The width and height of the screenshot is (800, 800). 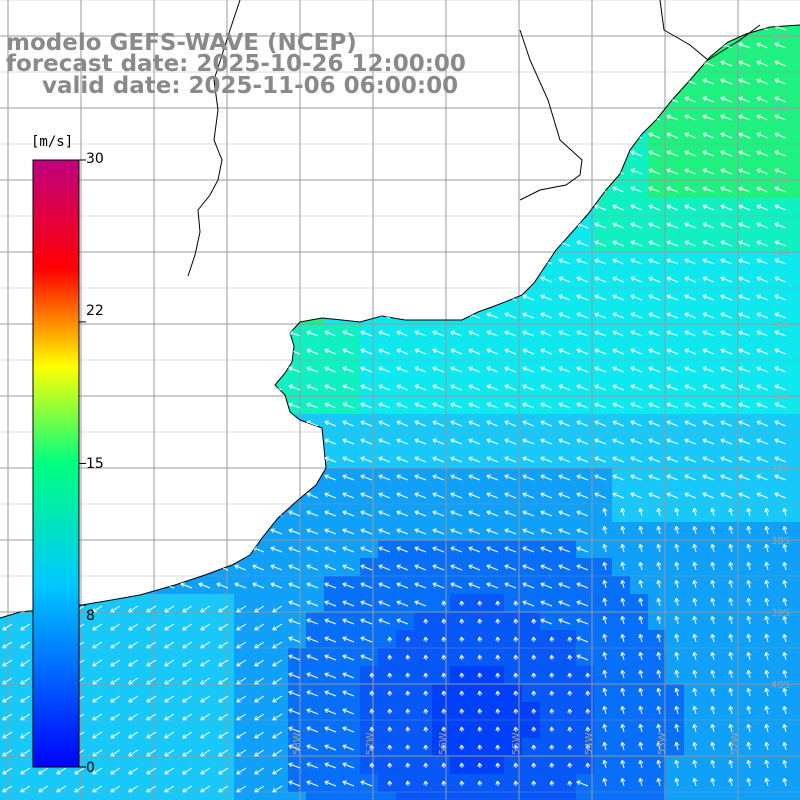 What do you see at coordinates (297, 743) in the screenshot?
I see `lon-label: 58W` at bounding box center [297, 743].